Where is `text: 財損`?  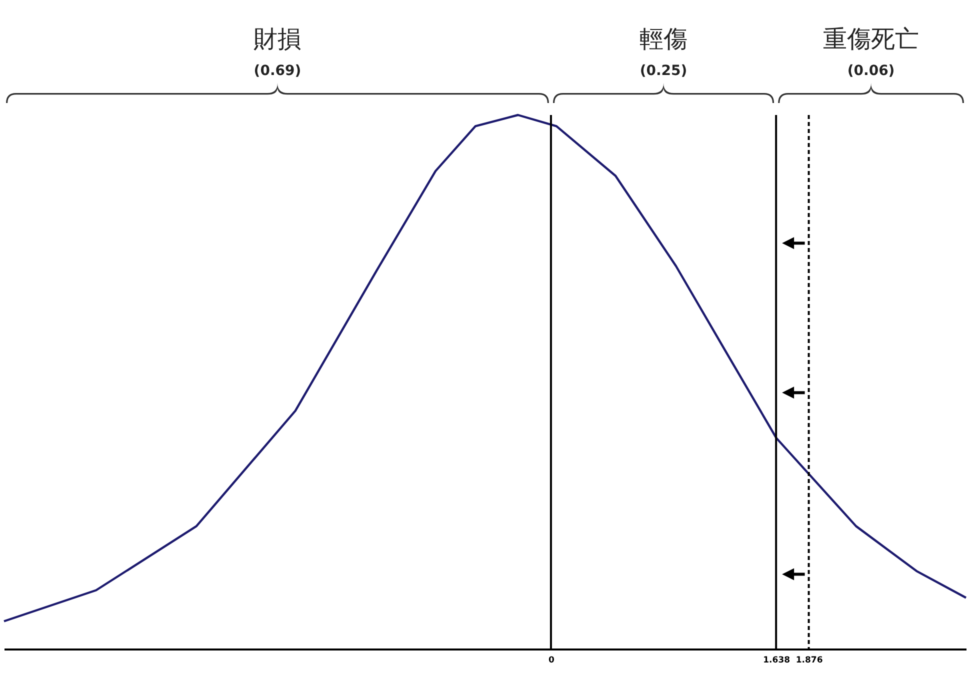 text: 財損 is located at coordinates (277, 39).